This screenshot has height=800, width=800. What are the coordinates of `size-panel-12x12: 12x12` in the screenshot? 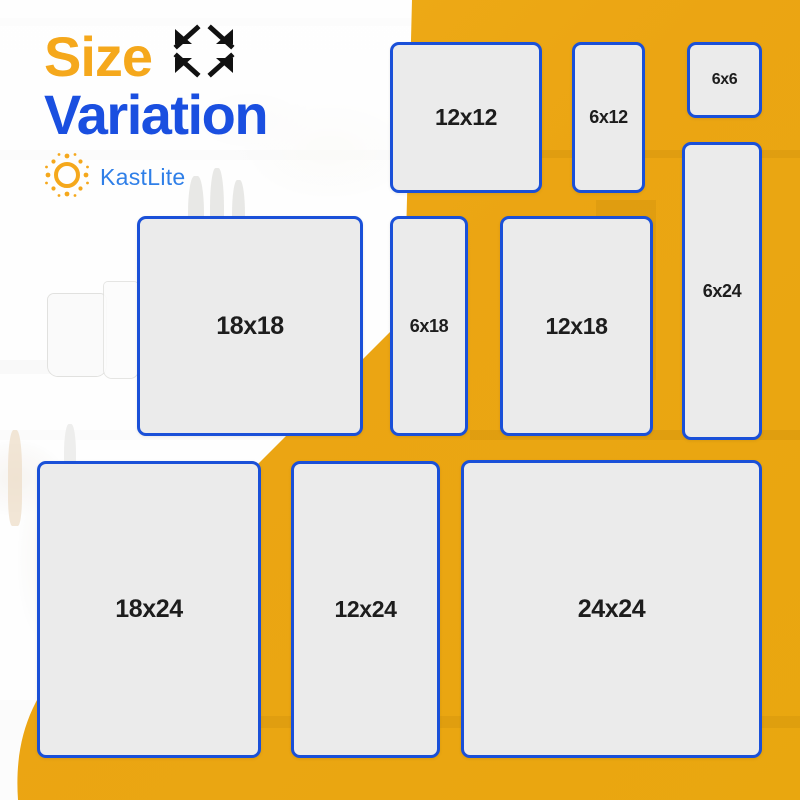 It's located at (466, 117).